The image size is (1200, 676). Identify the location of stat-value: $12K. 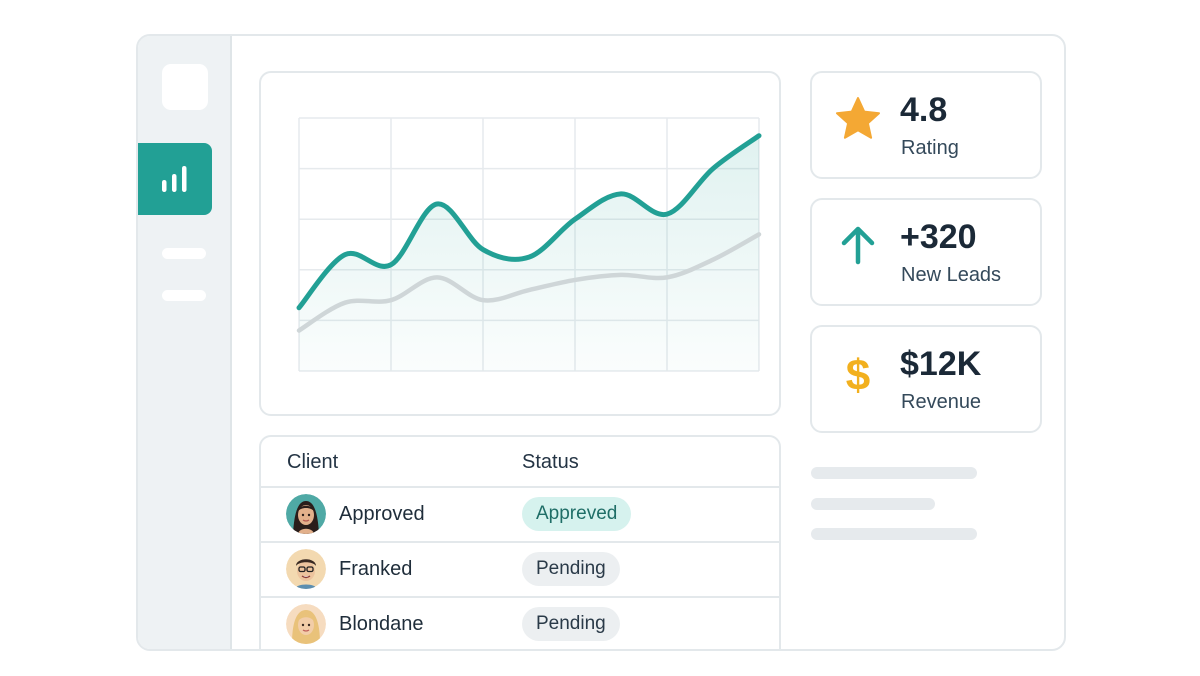
(941, 364).